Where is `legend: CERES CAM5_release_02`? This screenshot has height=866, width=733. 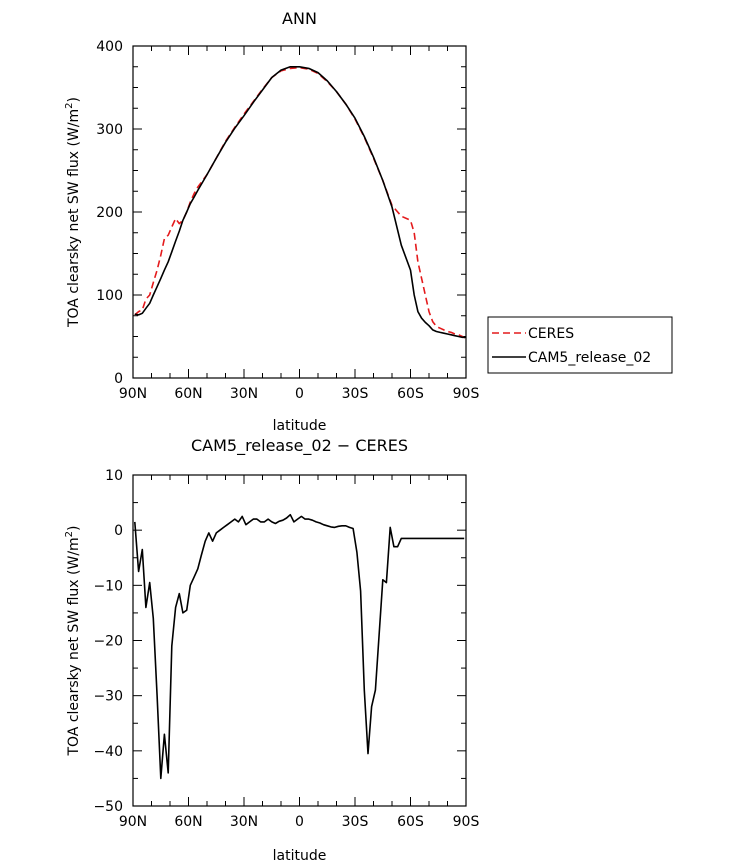 legend: CERES CAM5_release_02 is located at coordinates (580, 345).